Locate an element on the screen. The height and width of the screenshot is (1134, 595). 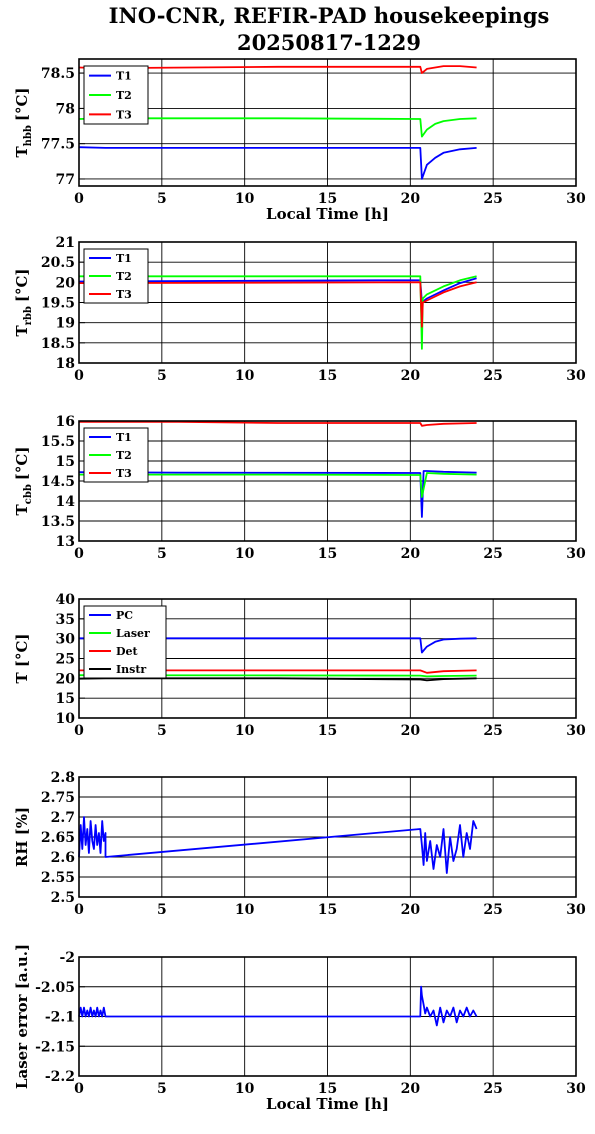
y-tick-label: 19 is located at coordinates (65, 324).